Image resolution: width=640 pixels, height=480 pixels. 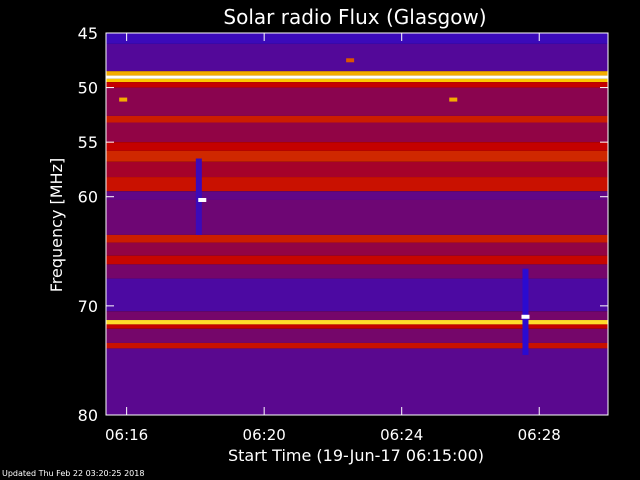 What do you see at coordinates (88, 88) in the screenshot?
I see `y-tick-label: 50` at bounding box center [88, 88].